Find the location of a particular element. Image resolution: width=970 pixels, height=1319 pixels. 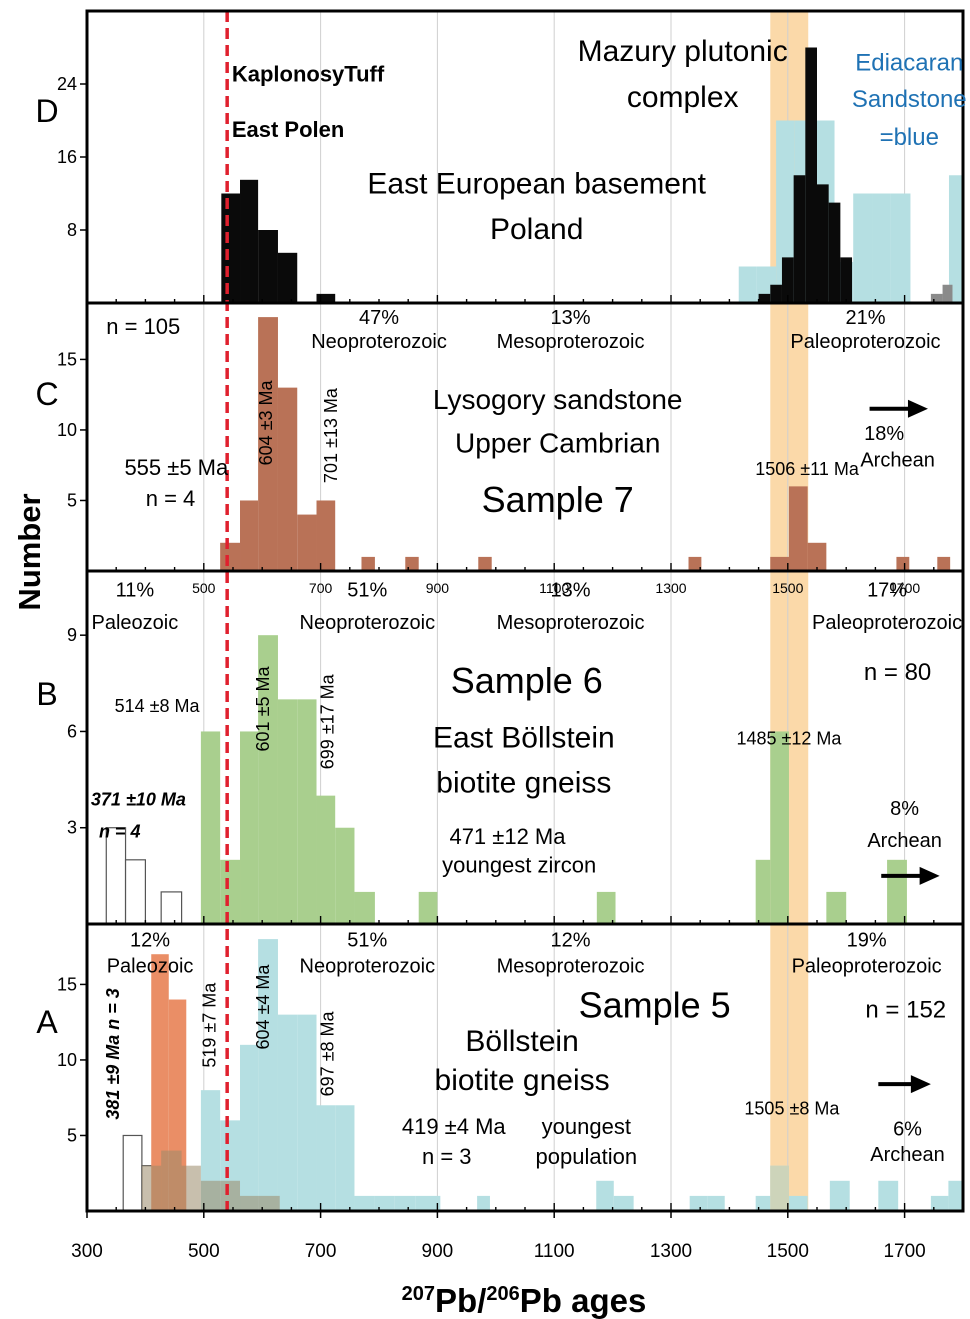

annotation-A-4: 12% is located at coordinates (571, 941).